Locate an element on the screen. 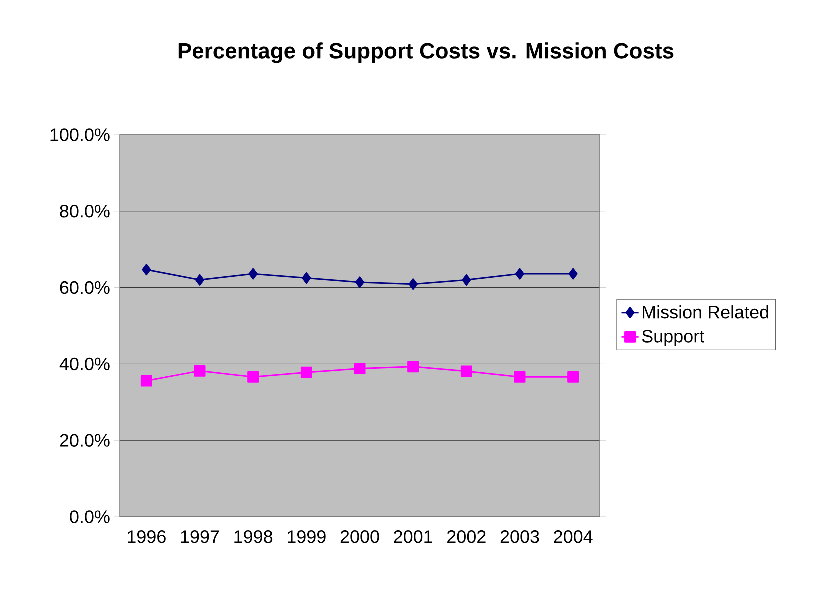 This screenshot has height=597, width=832. x-tick-label: 2001 is located at coordinates (413, 537).